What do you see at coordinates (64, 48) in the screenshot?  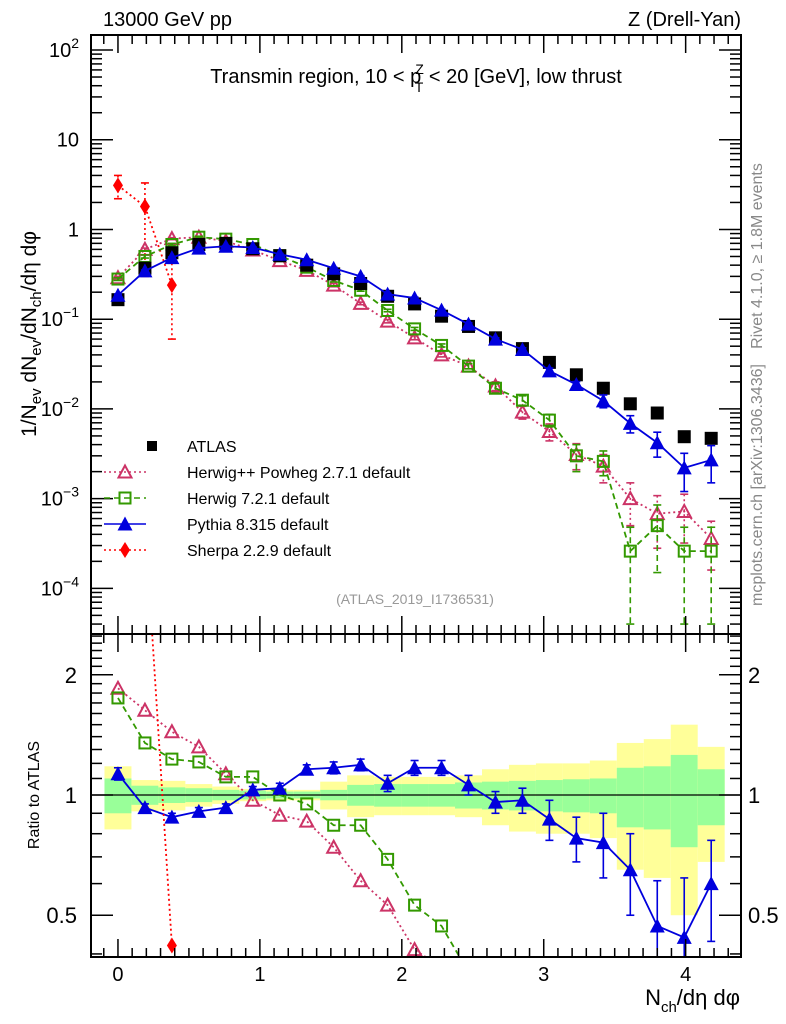 I see `main-ytick-label: 10²` at bounding box center [64, 48].